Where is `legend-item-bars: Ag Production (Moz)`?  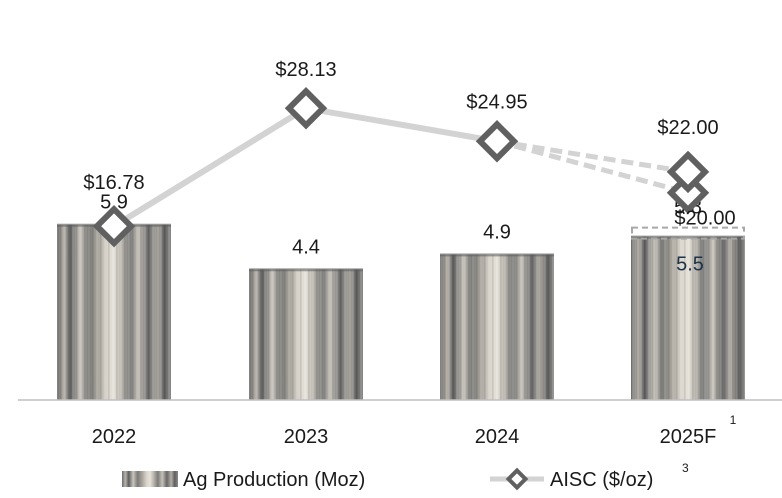
legend-item-bars: Ag Production (Moz) is located at coordinates (243, 480).